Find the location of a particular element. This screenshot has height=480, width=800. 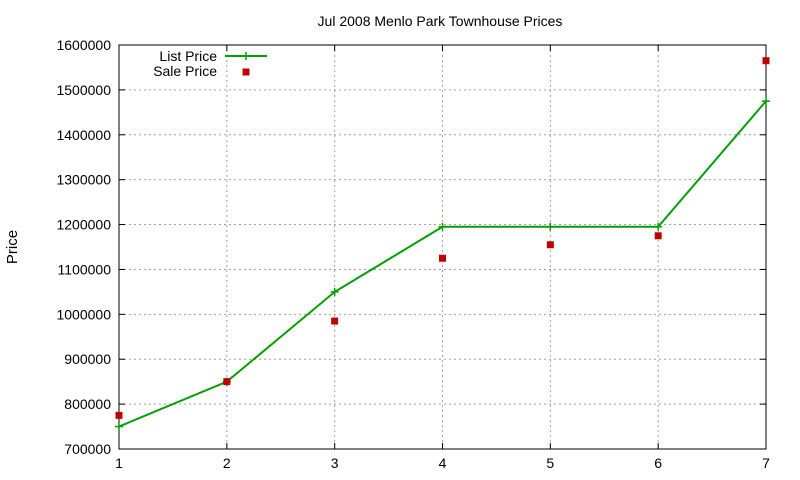

x-tick-label: 7 is located at coordinates (766, 463).